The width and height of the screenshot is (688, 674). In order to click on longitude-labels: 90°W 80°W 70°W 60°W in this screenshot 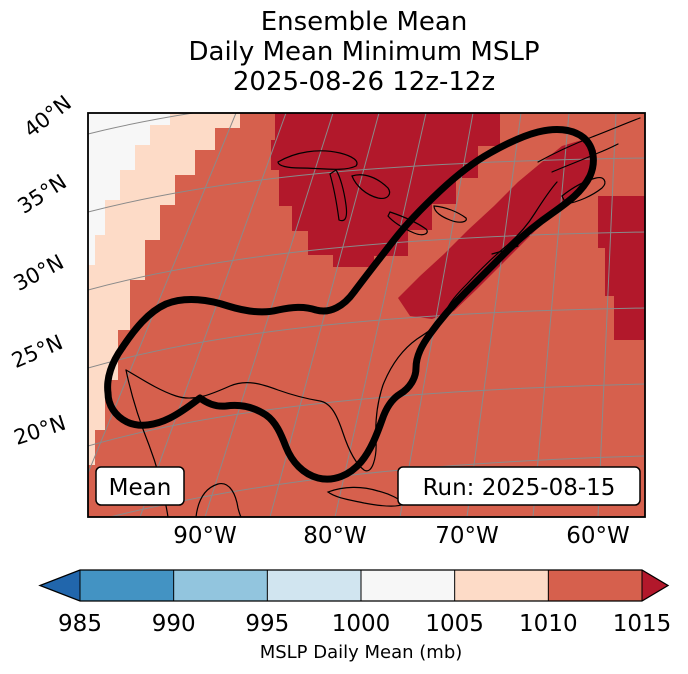, I will do `click(401, 536)`.